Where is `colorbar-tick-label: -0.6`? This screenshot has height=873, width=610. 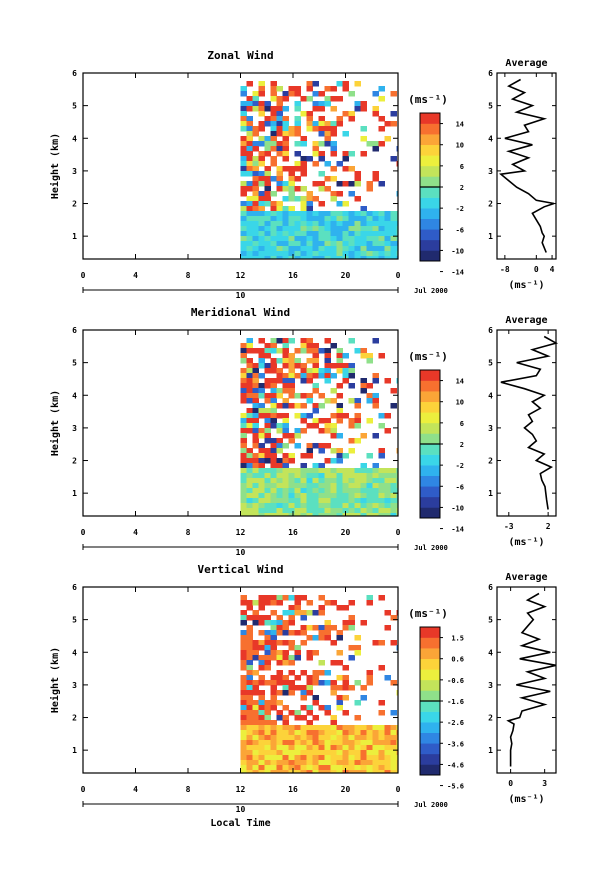
colorbar-tick-label: -0.6 is located at coordinates (455, 681).